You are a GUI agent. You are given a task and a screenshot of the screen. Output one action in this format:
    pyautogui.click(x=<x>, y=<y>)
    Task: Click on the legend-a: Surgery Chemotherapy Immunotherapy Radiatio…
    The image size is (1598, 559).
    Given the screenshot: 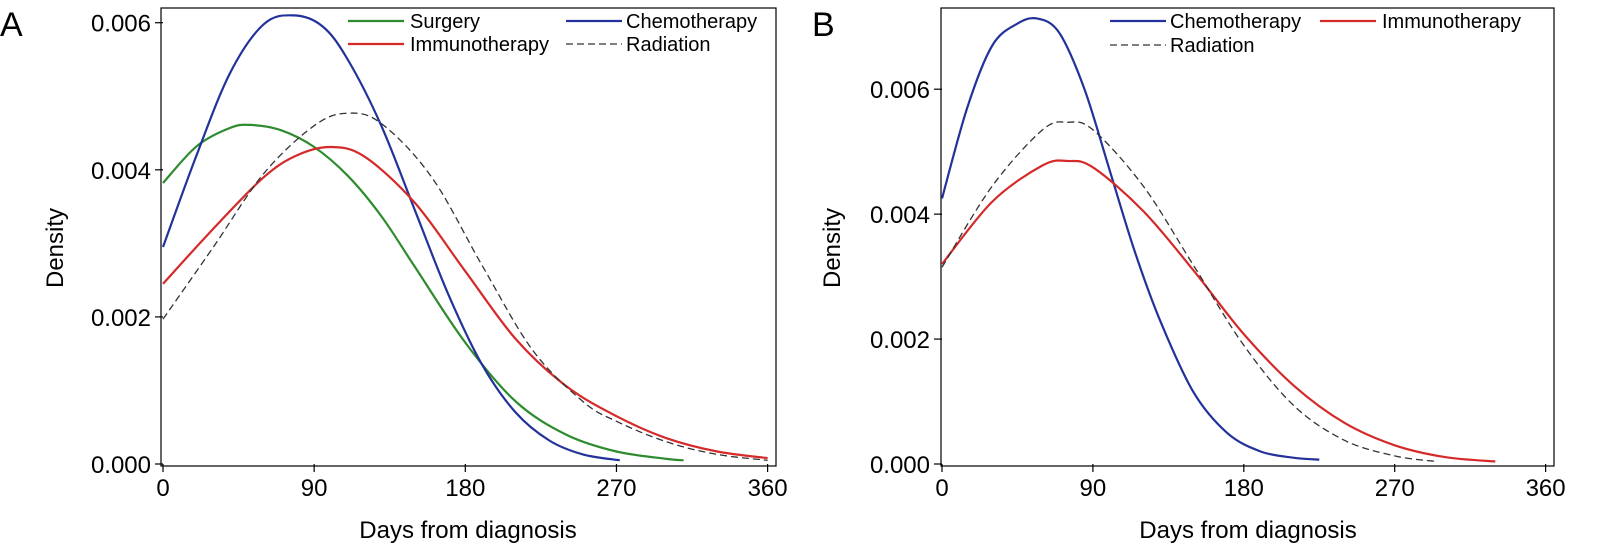 What is the action you would take?
    pyautogui.click(x=552, y=33)
    